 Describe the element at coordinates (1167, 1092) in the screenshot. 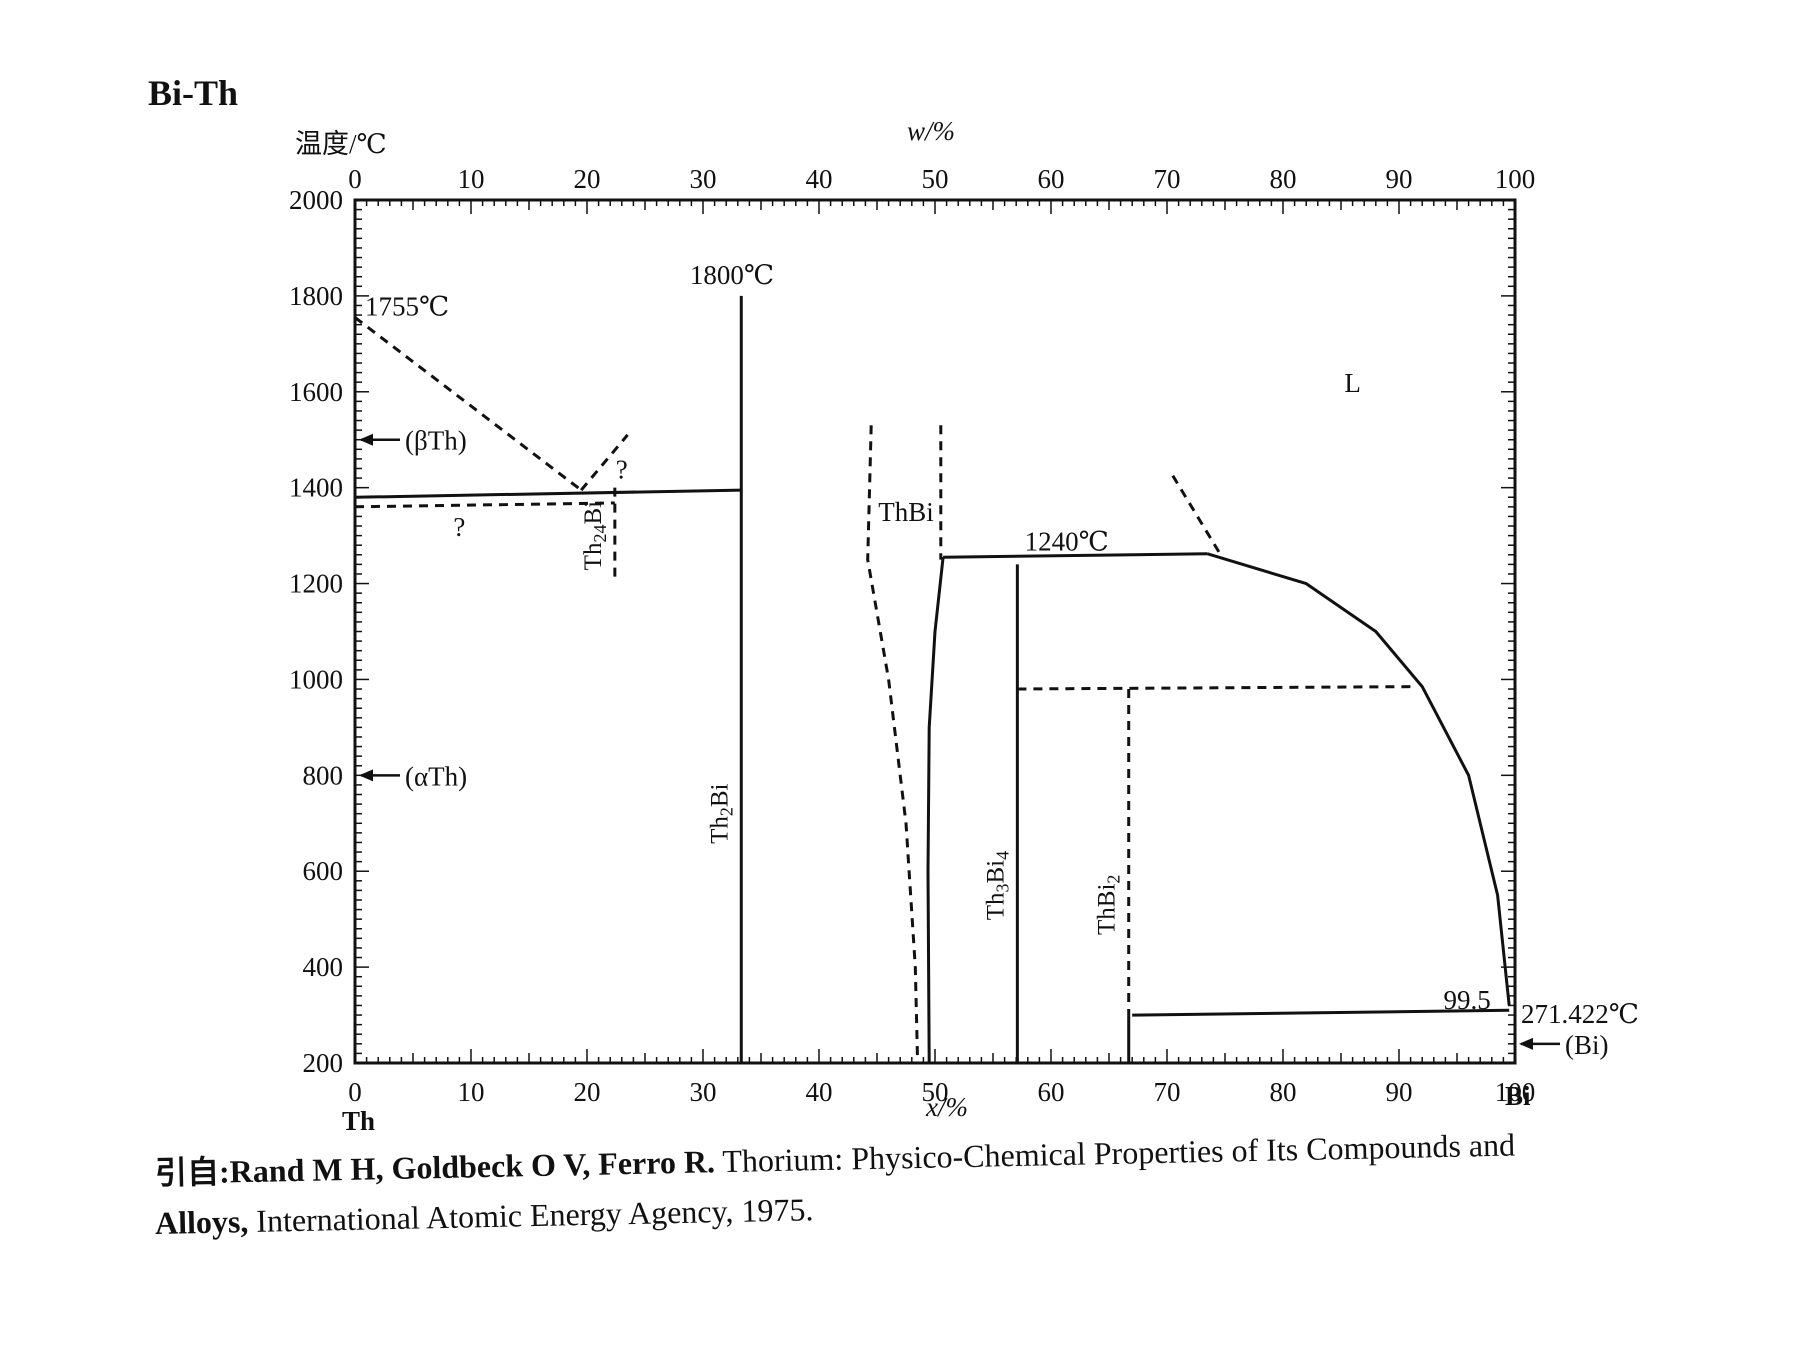

I see `x-tick-label: 70` at that location.